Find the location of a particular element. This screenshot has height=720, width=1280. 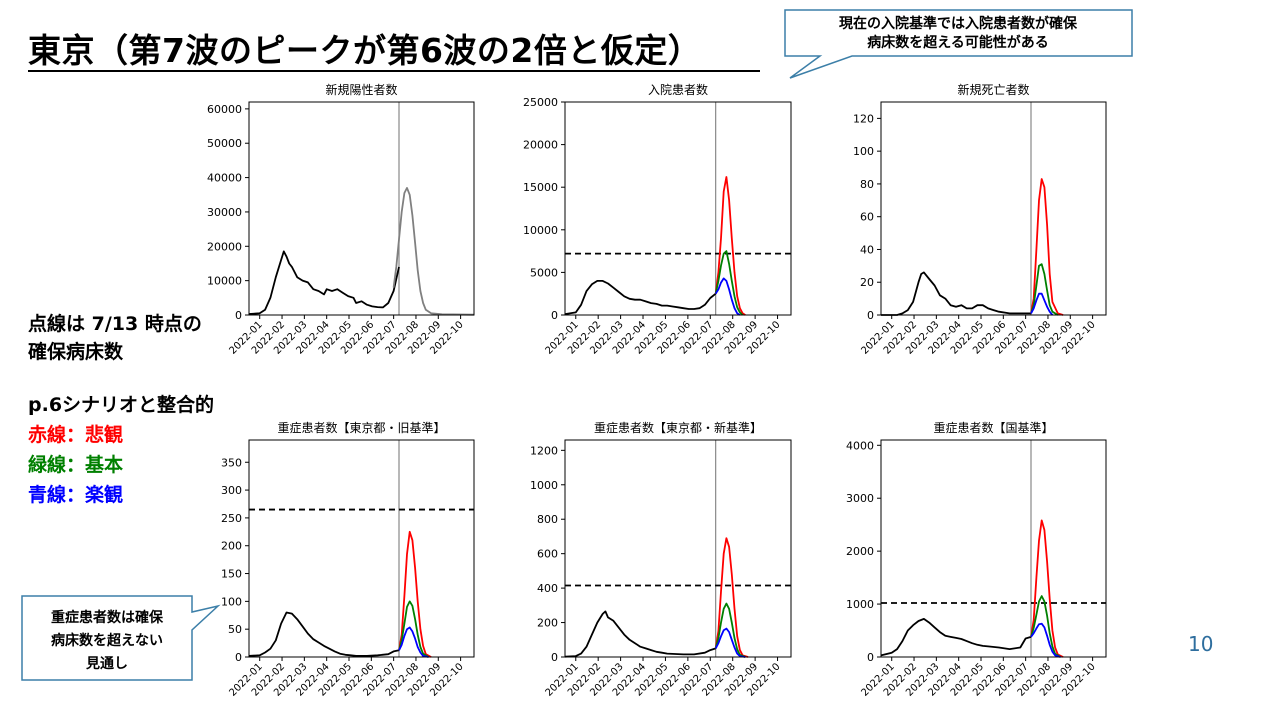

y-tick-label: 20 is located at coordinates (867, 282).